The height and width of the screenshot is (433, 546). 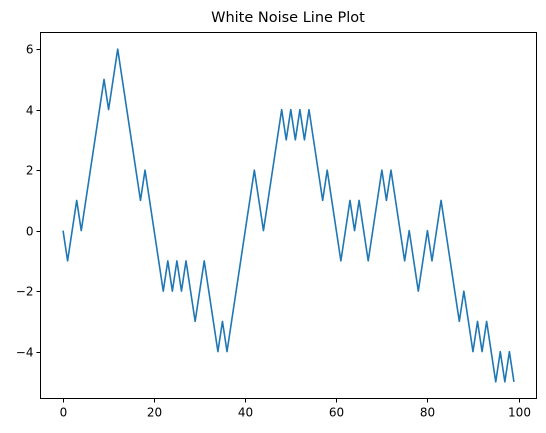 What do you see at coordinates (64, 413) in the screenshot?
I see `x-tick-label: 0` at bounding box center [64, 413].